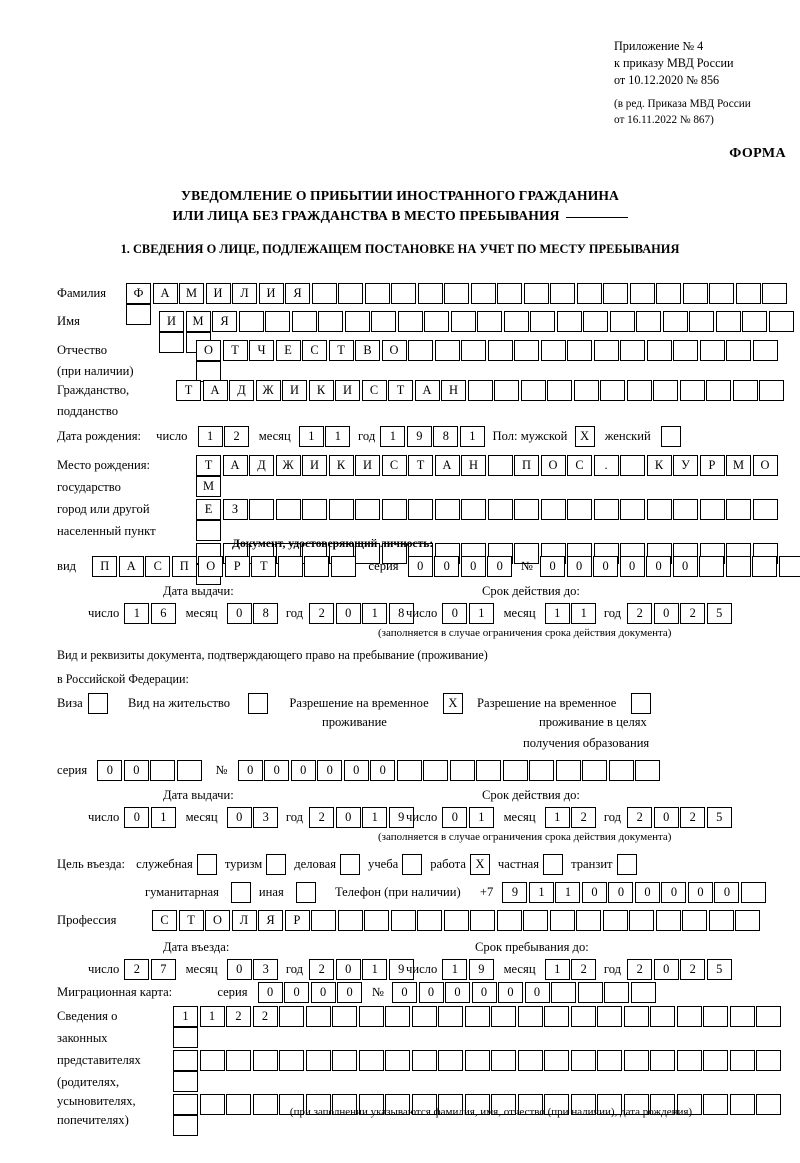 This screenshot has height=1163, width=800. Describe the element at coordinates (266, 817) in the screenshot. I see `char-cell: 3` at that location.